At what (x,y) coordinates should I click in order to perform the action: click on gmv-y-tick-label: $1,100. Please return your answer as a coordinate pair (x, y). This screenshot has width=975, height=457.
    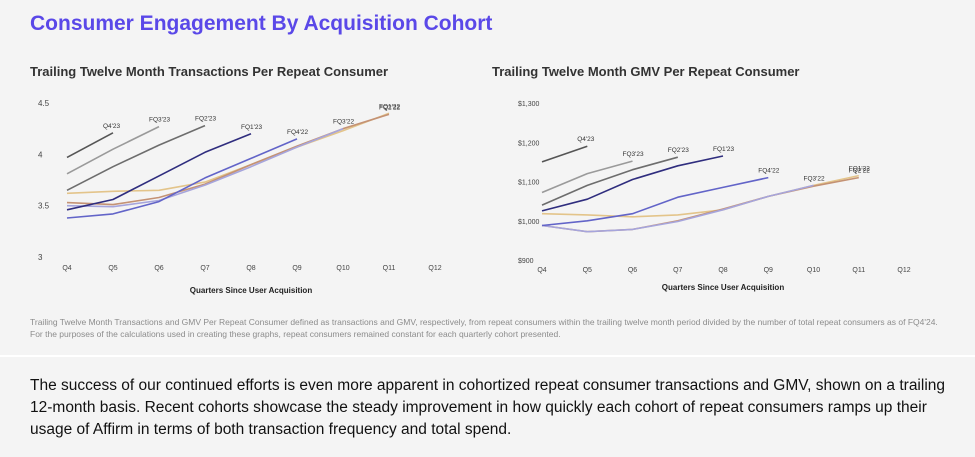
    Looking at the image, I should click on (529, 183).